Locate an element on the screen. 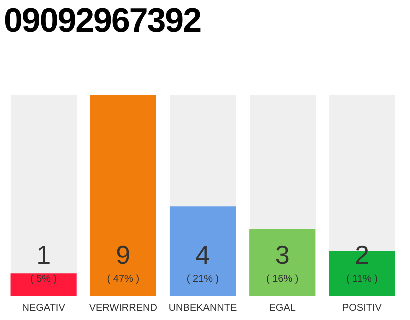 Image resolution: width=410 pixels, height=320 pixels. chart-title: 09092967392 is located at coordinates (103, 21).